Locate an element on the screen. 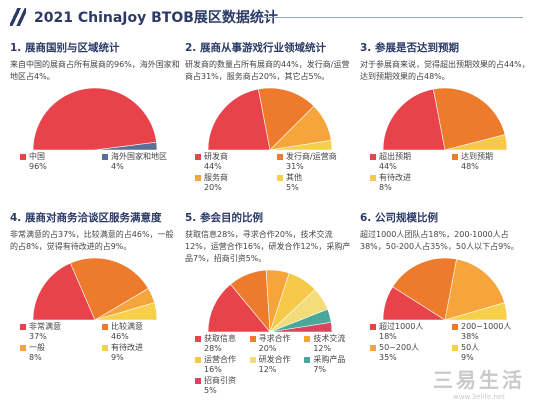 The height and width of the screenshot is (405, 533). legend-entry: 获取信息 28% is located at coordinates (220, 344).